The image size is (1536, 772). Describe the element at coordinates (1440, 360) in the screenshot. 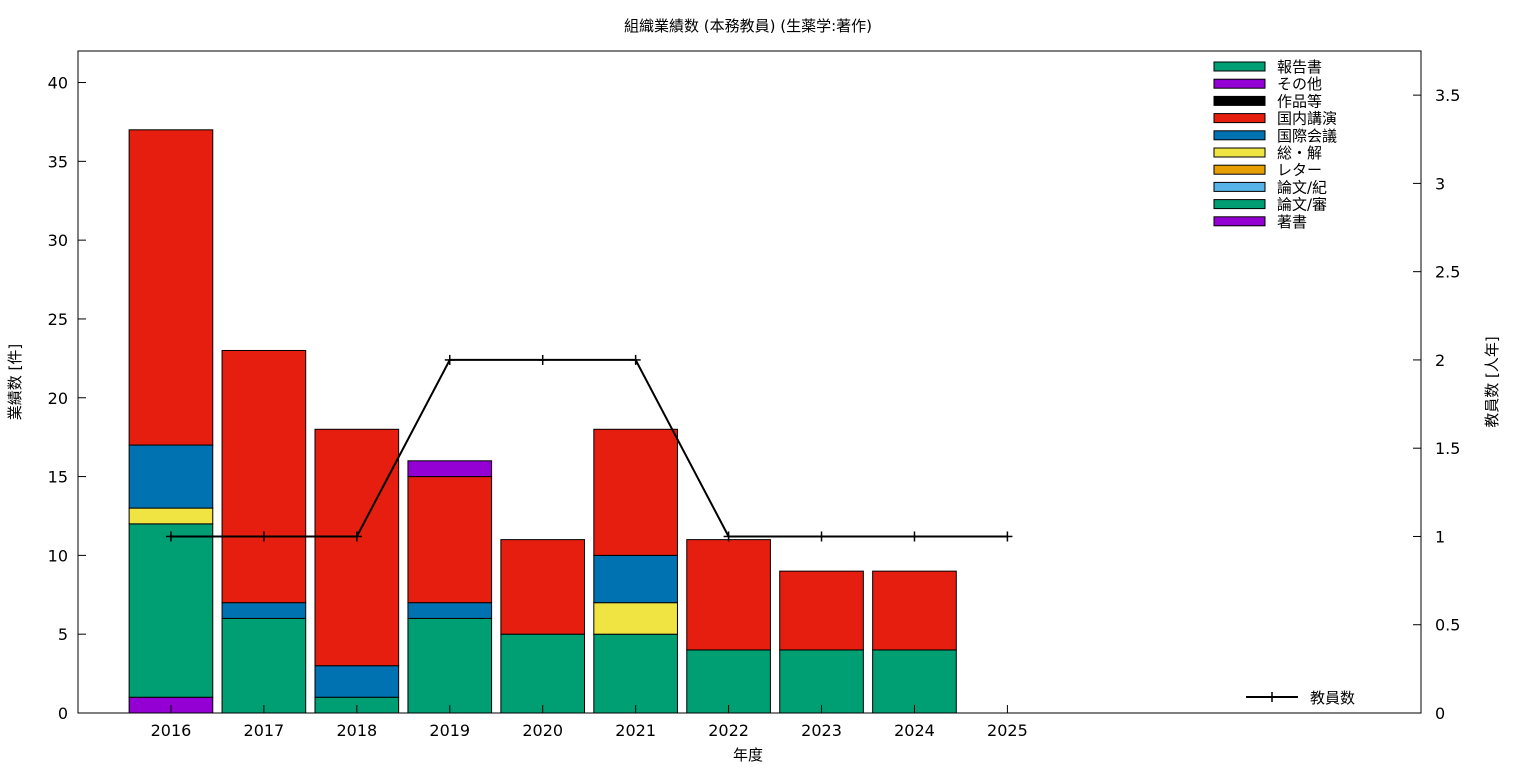

I see `y2-tick-label: 2` at that location.